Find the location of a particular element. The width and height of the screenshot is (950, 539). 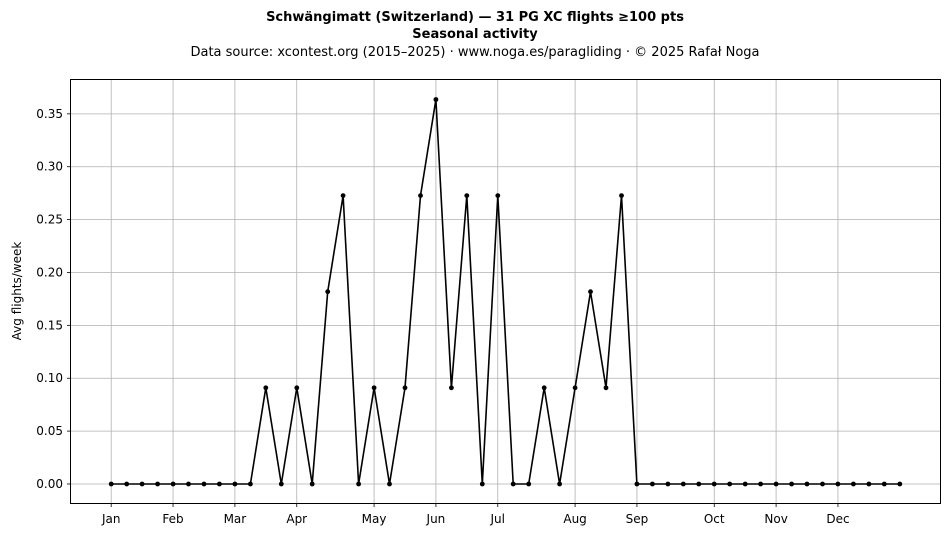

x-tick-label: Feb is located at coordinates (172, 519).